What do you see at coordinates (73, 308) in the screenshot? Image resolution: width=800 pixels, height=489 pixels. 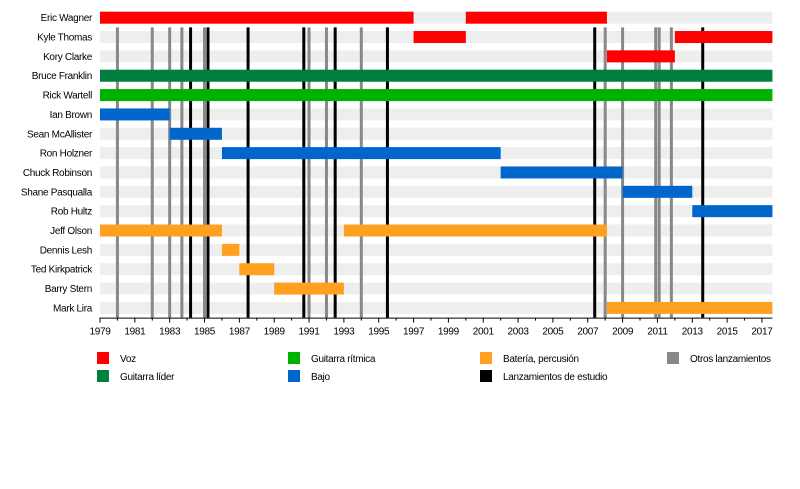 I see `member-label: Mark Lira` at bounding box center [73, 308].